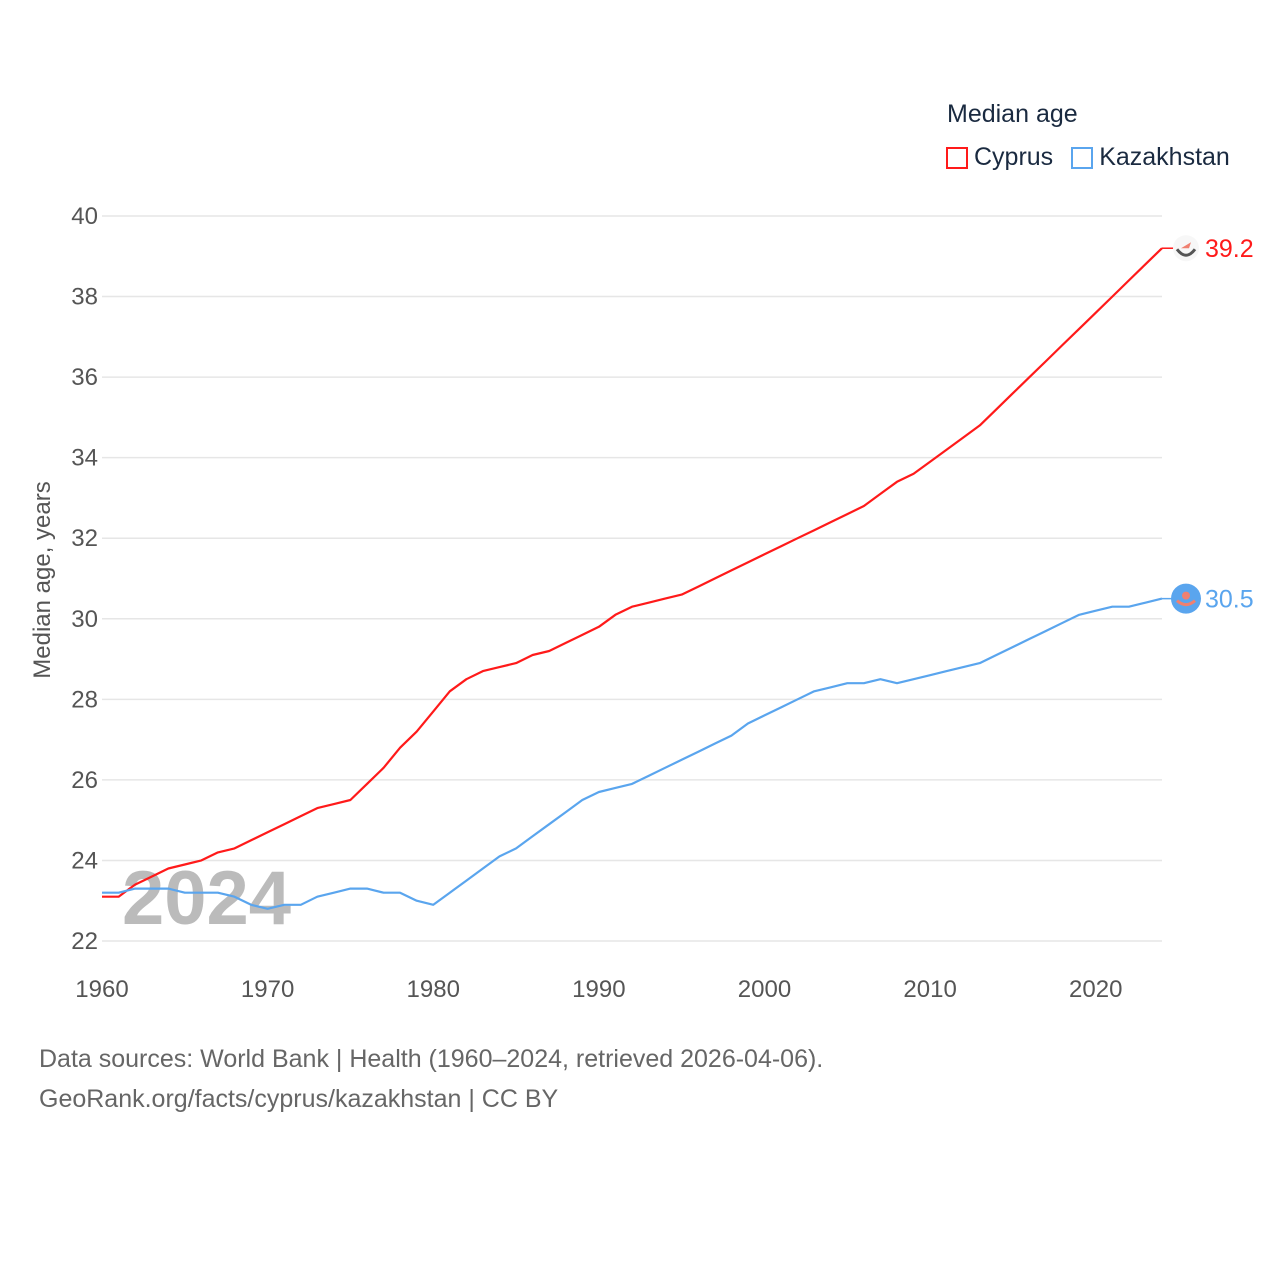  I want to click on y-tick-label: 26, so click(84, 780).